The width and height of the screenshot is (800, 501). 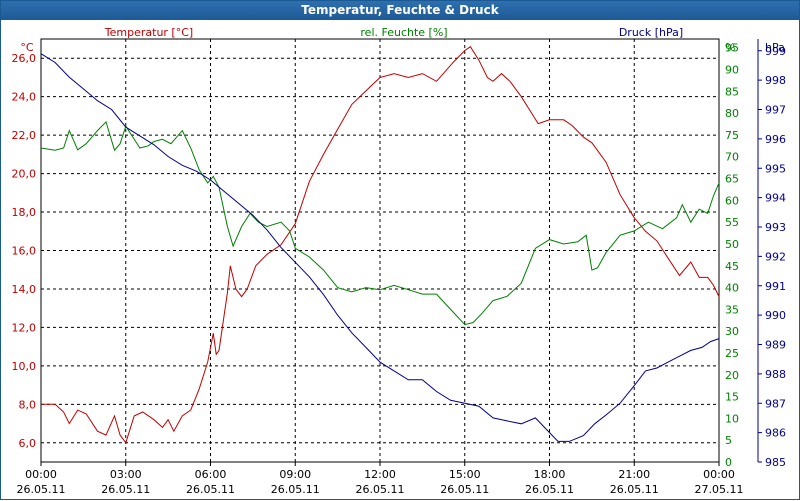 I want to click on x-tick-time: 15:00, so click(x=465, y=474).